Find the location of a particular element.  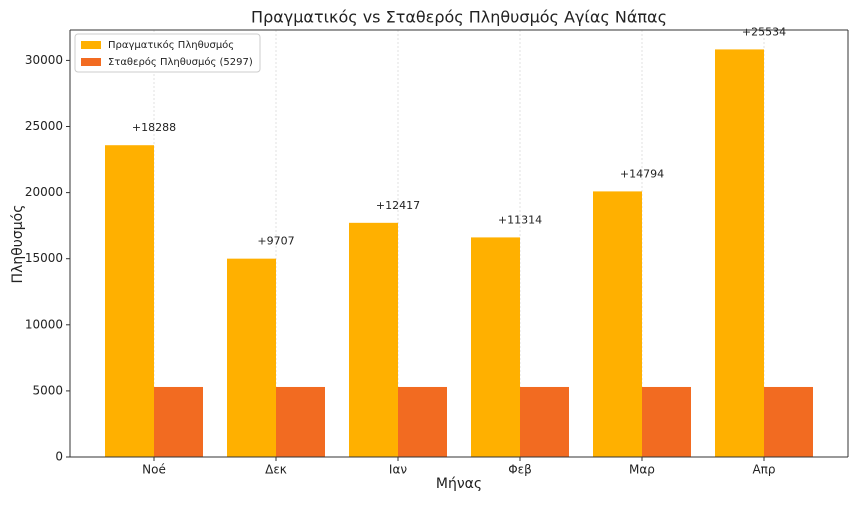

annotation: +18288 is located at coordinates (154, 127).